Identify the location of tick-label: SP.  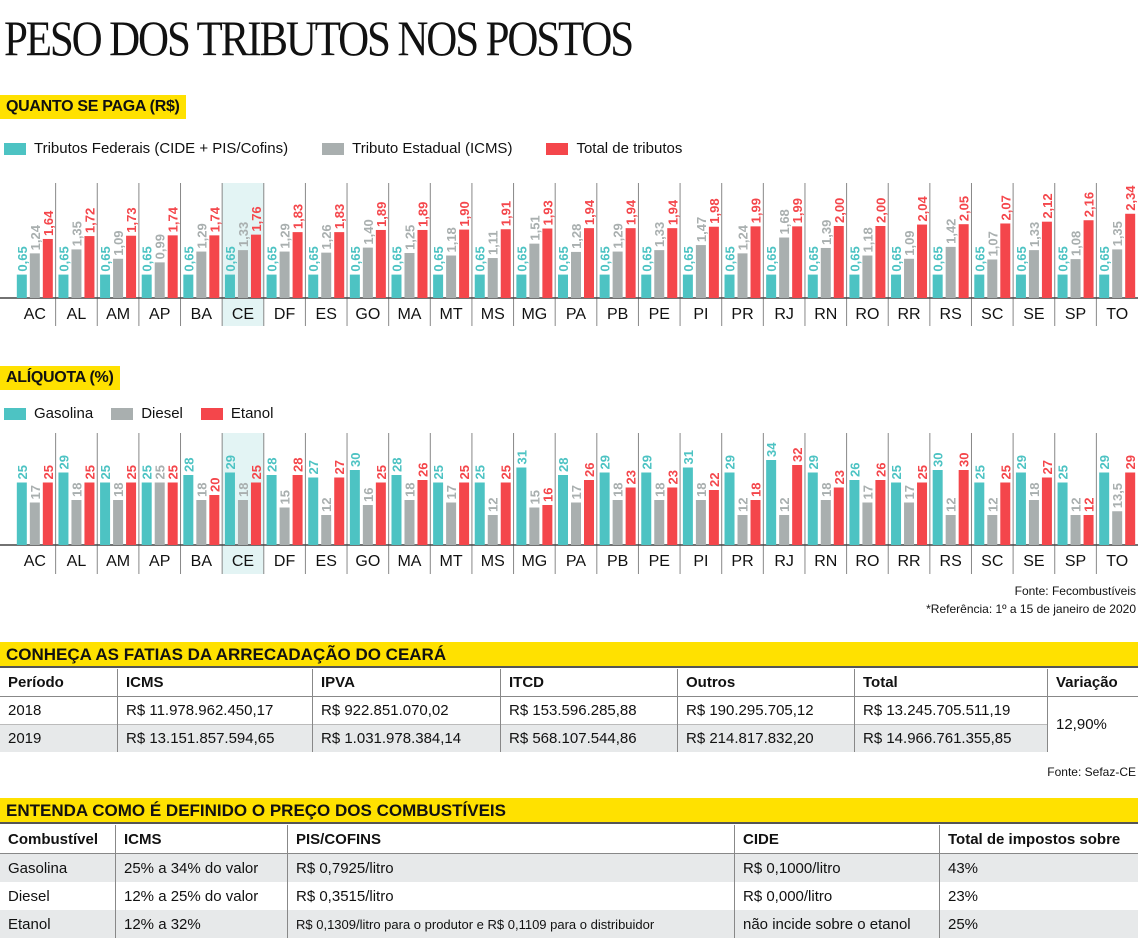
(1075, 561).